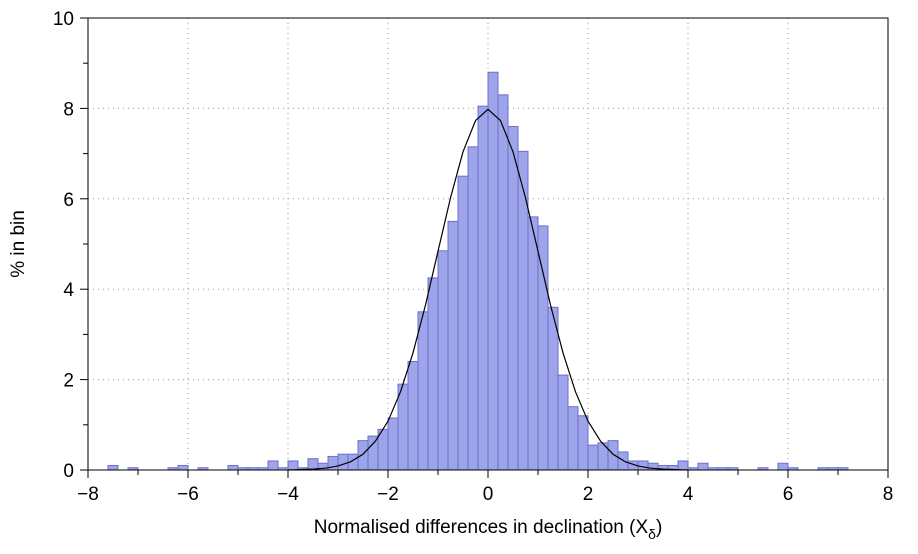 The height and width of the screenshot is (554, 918). What do you see at coordinates (788, 494) in the screenshot?
I see `x-tick-label: 6` at bounding box center [788, 494].